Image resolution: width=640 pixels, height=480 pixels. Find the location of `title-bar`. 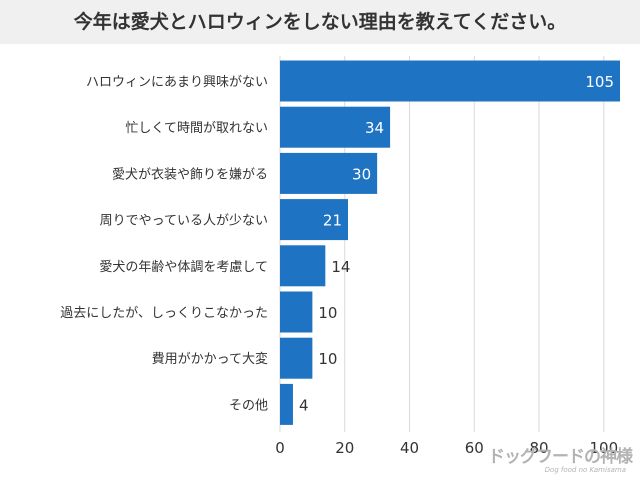

title-bar is located at coordinates (320, 22).